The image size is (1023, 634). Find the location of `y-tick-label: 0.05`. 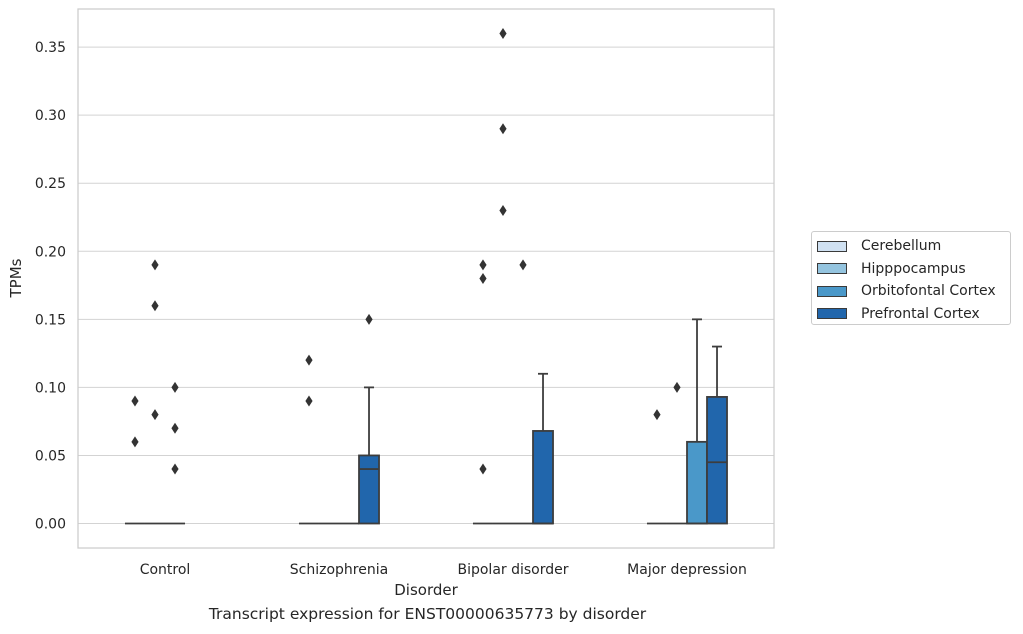

y-tick-label: 0.05 is located at coordinates (50, 456).